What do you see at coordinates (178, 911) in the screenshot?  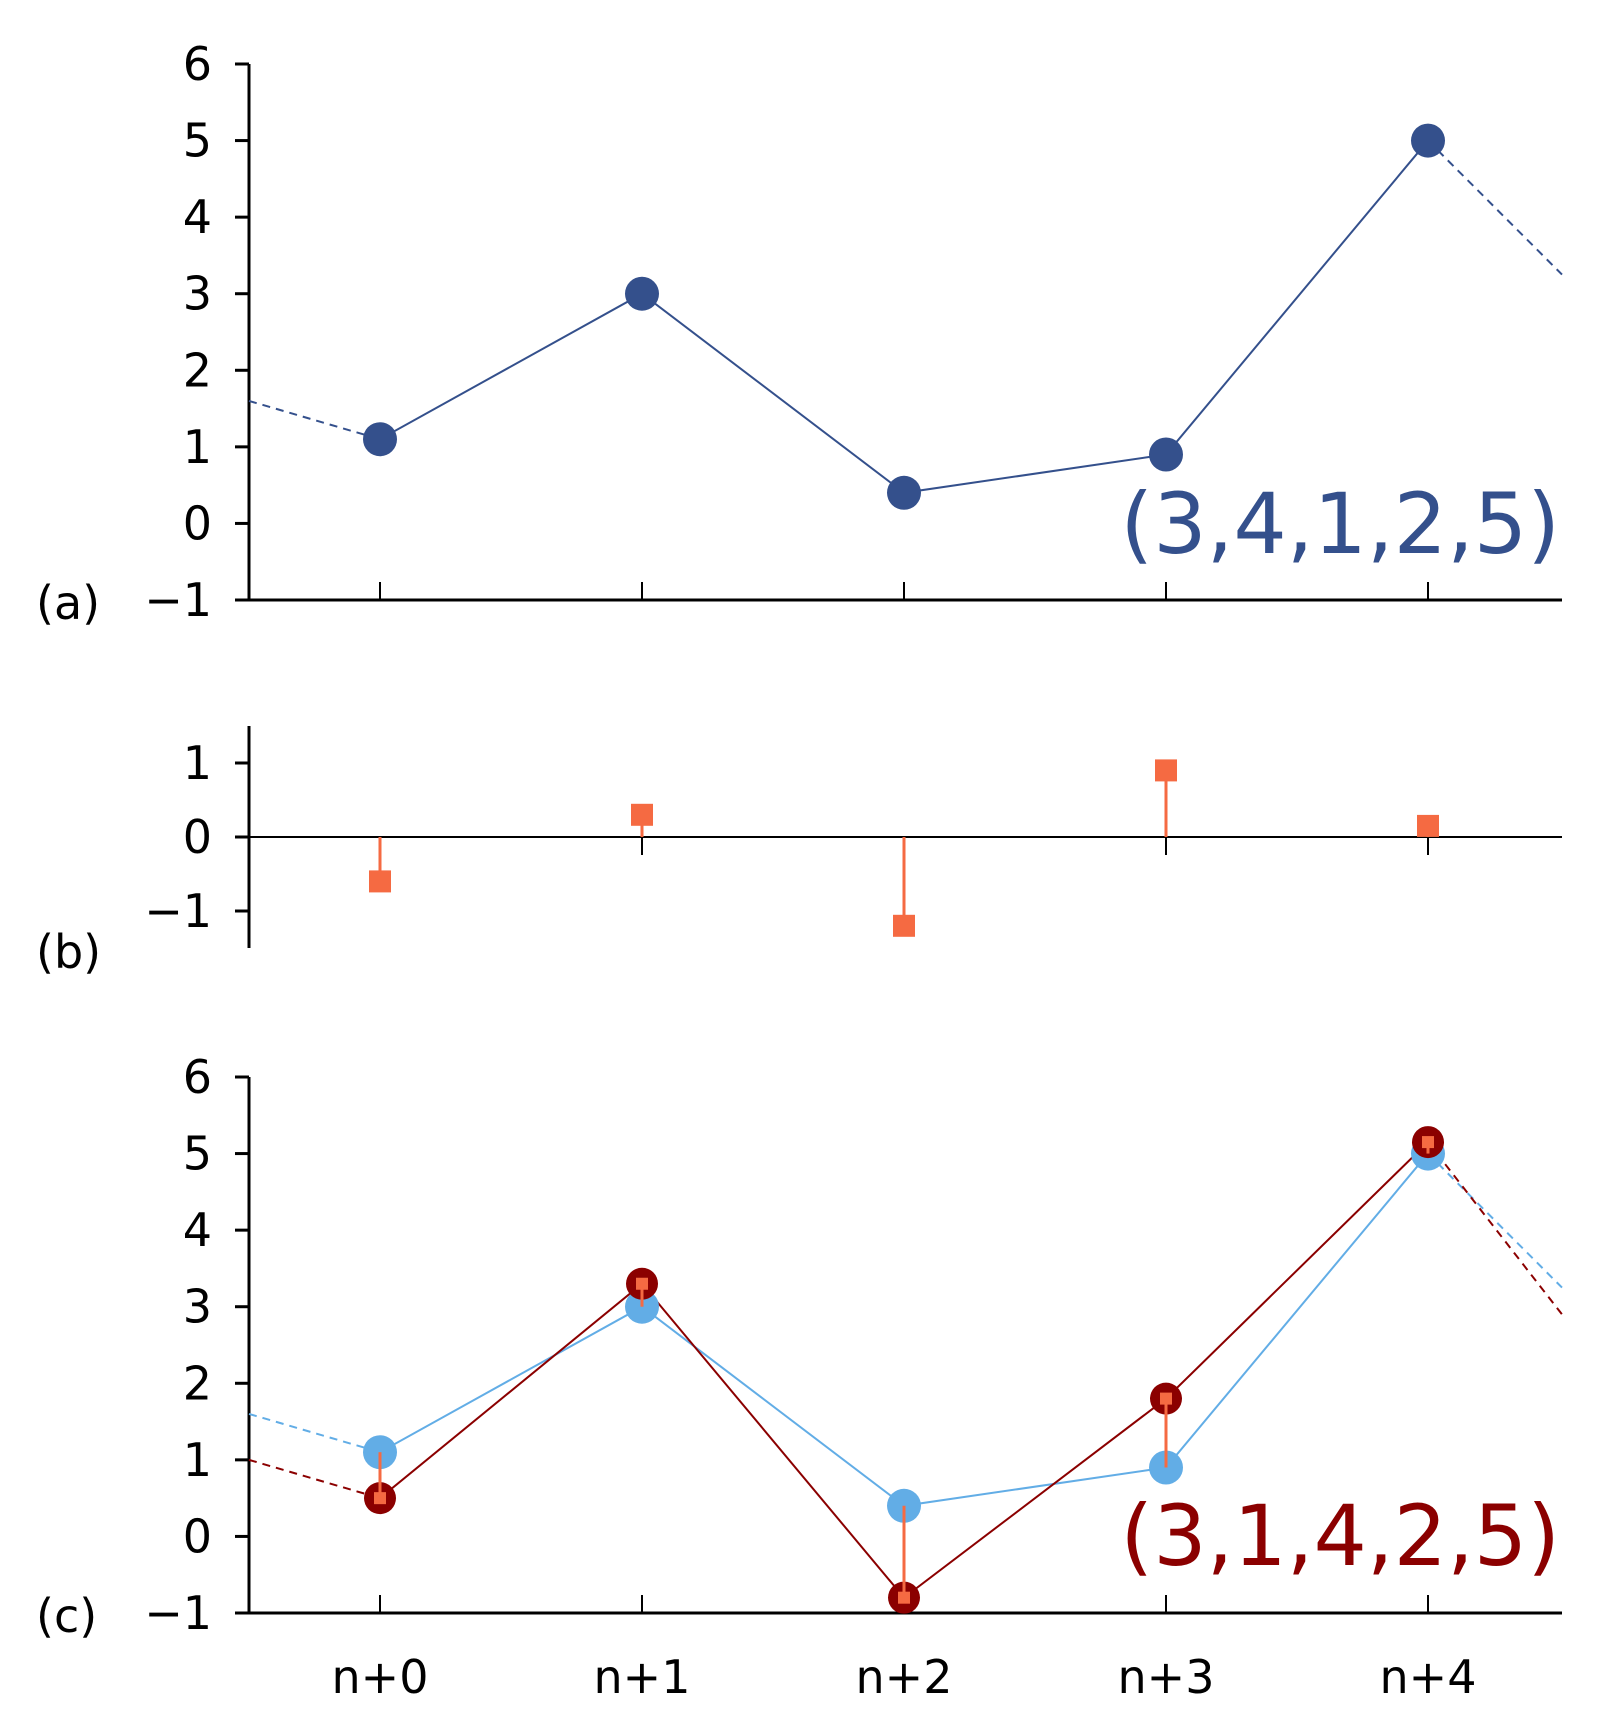 I see `panel-b-y-tick-label: −1` at bounding box center [178, 911].